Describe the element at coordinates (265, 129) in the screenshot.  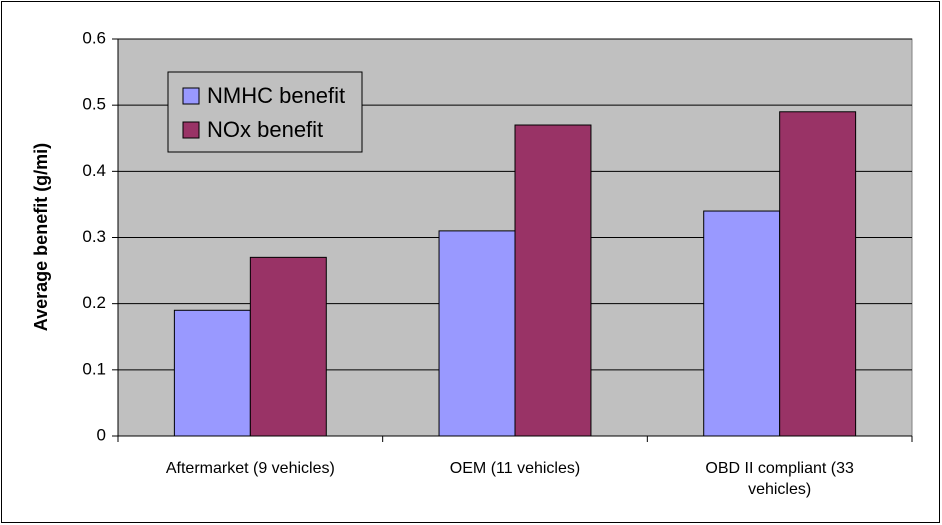
I see `legend-label: NOx benefit` at that location.